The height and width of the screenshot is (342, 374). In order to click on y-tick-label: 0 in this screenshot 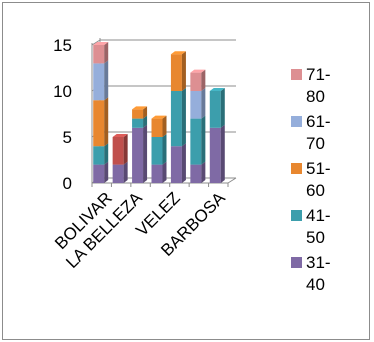, I will do `click(67, 183)`.